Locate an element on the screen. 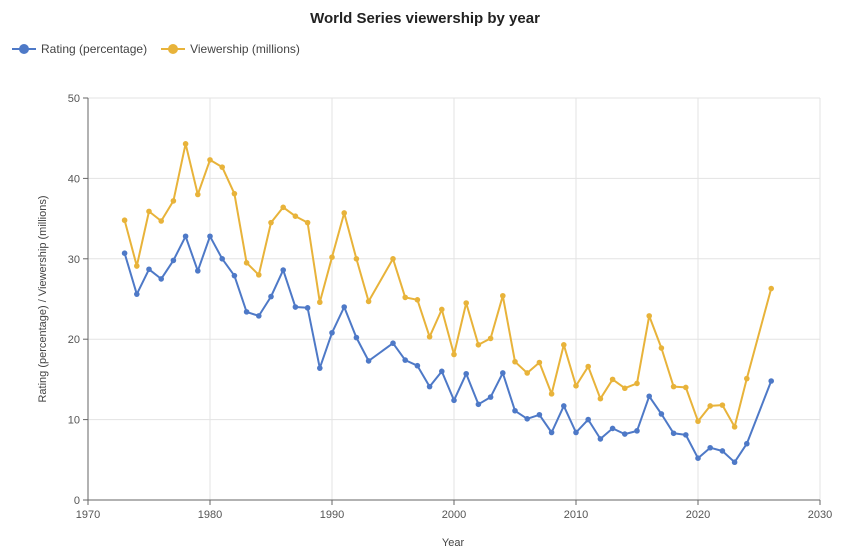 The height and width of the screenshot is (553, 850). legend-item-viewership: Viewership (millions) is located at coordinates (230, 49).